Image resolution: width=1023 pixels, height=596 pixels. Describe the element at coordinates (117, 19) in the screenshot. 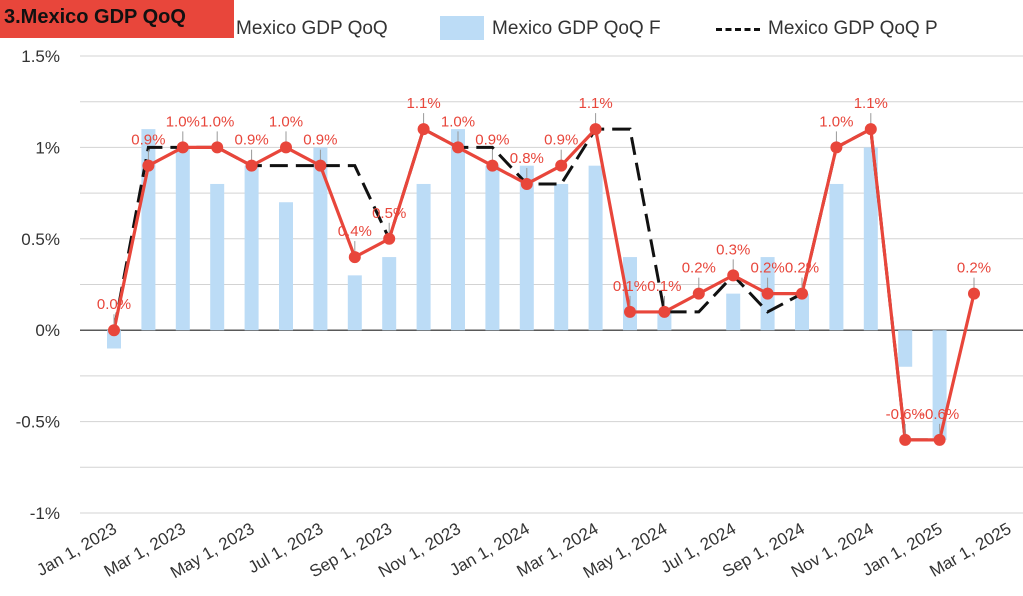

I see `chart-title: 3.Mexico GDP QoQ` at that location.